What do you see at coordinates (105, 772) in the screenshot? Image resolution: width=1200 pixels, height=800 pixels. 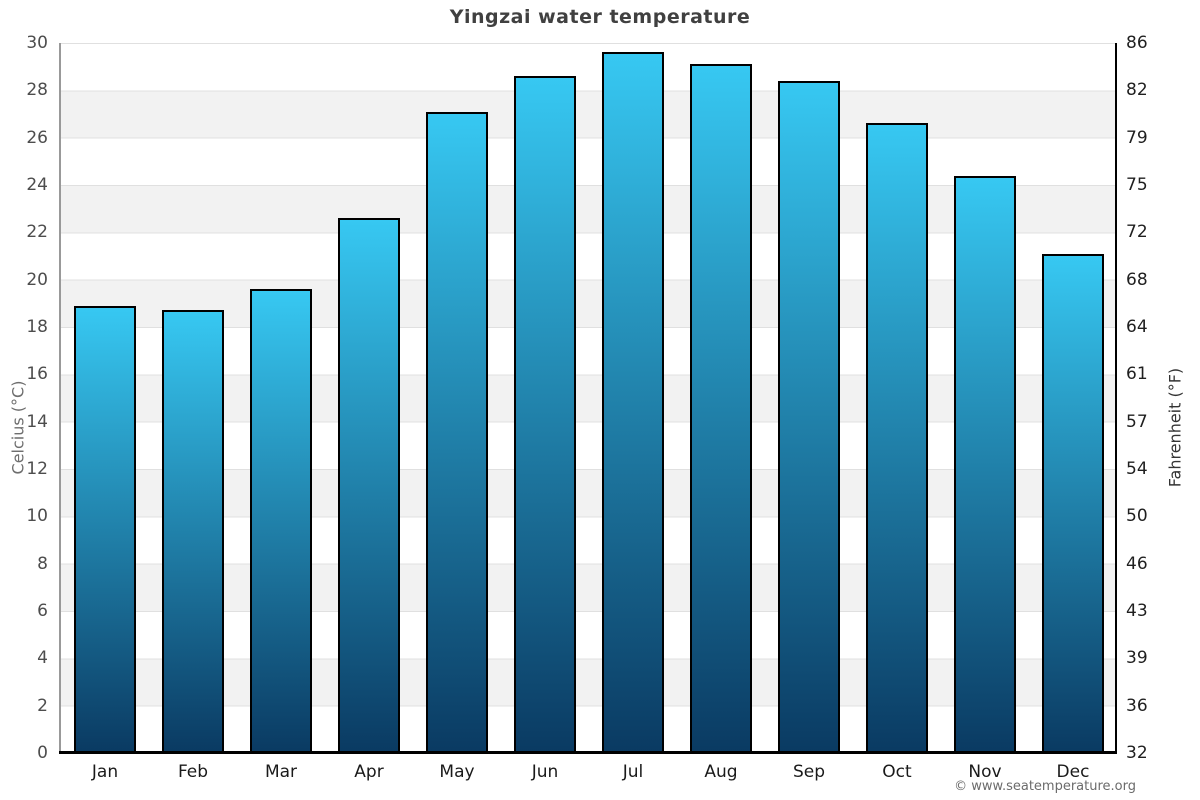 I see `month-label-jan: Jan` at bounding box center [105, 772].